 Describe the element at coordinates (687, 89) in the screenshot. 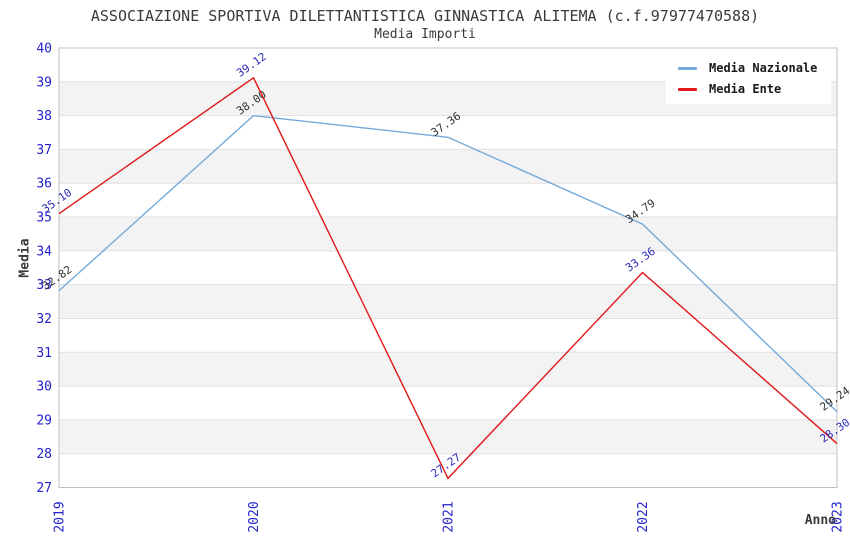

I see `media-ente-line-swatch-icon` at that location.